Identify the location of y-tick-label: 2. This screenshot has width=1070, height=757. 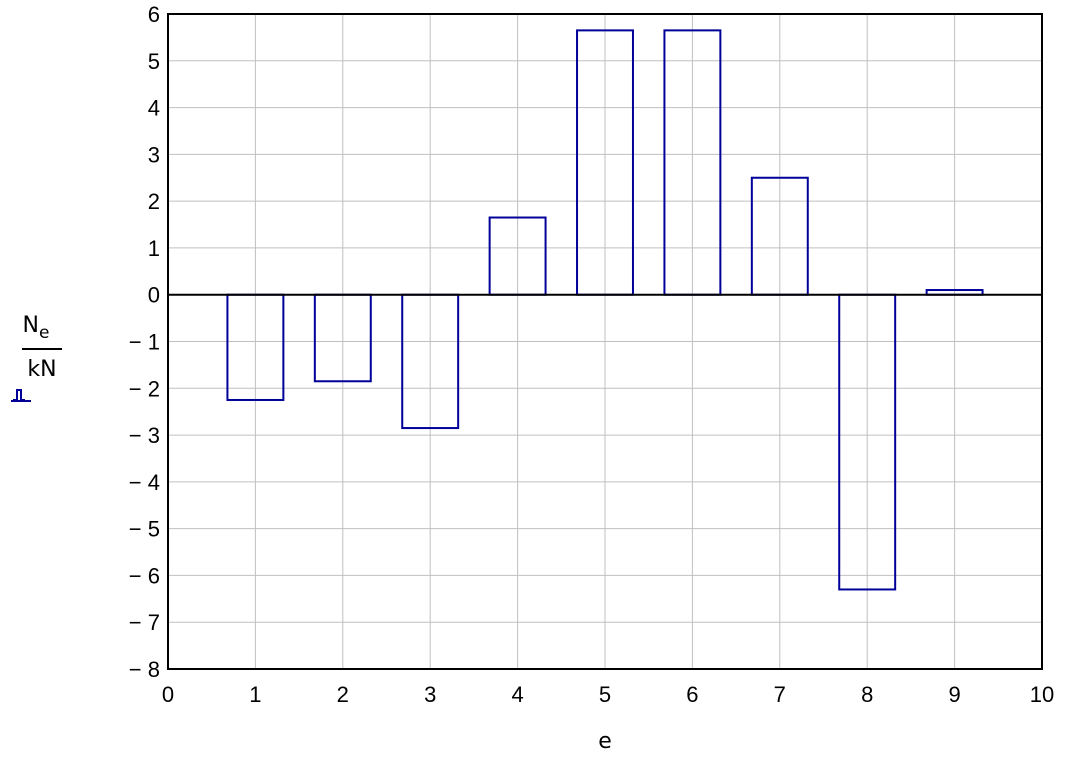
(154, 201).